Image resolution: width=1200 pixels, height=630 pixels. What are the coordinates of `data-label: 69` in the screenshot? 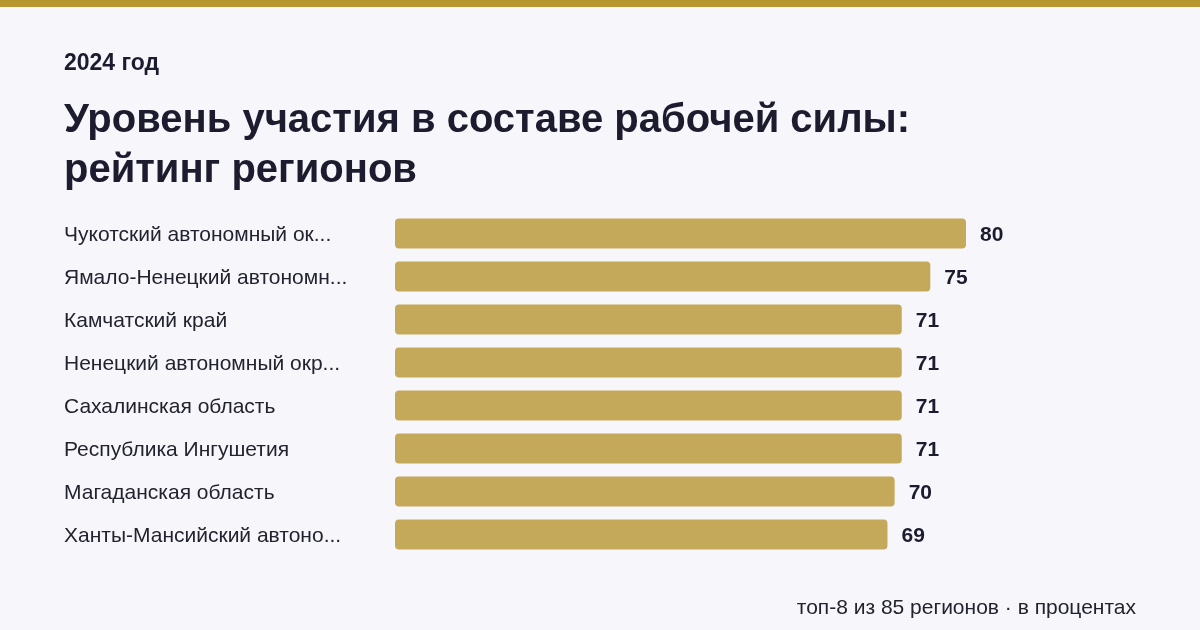 It's located at (913, 534).